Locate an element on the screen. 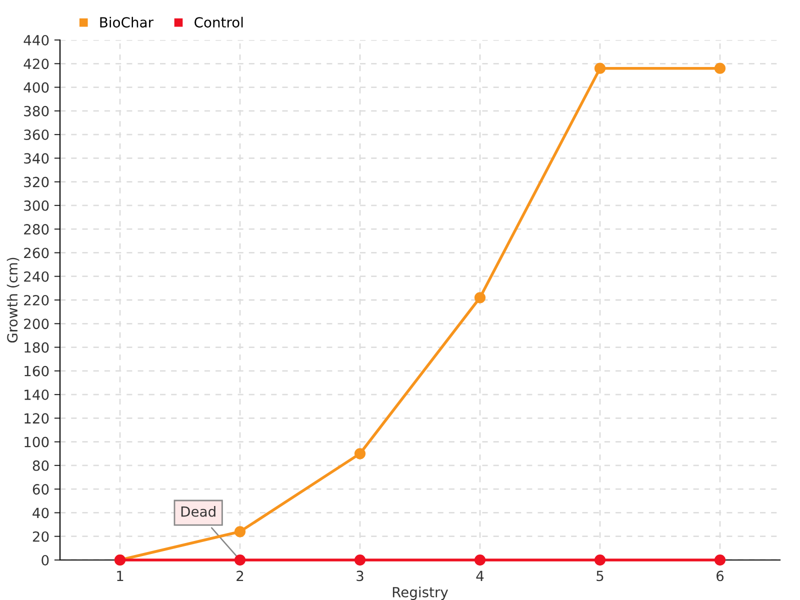 This screenshot has height=600, width=800. y-tick-label: 320 is located at coordinates (36, 182).